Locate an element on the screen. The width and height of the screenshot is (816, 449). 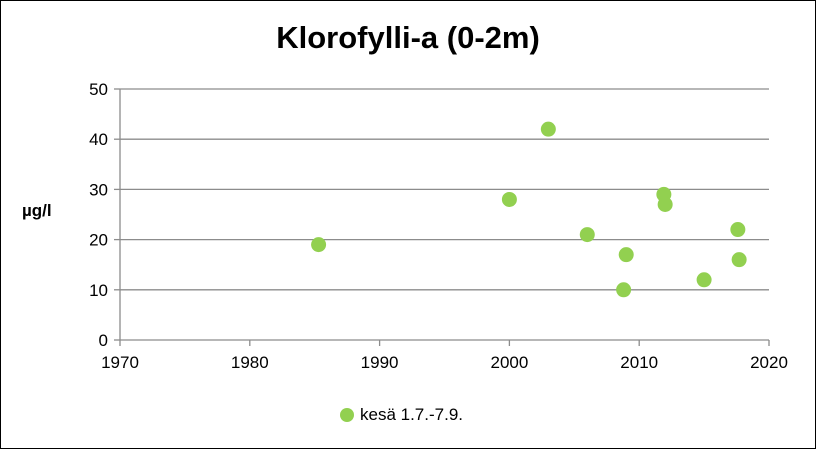
y-tick-label: 50 is located at coordinates (98, 89).